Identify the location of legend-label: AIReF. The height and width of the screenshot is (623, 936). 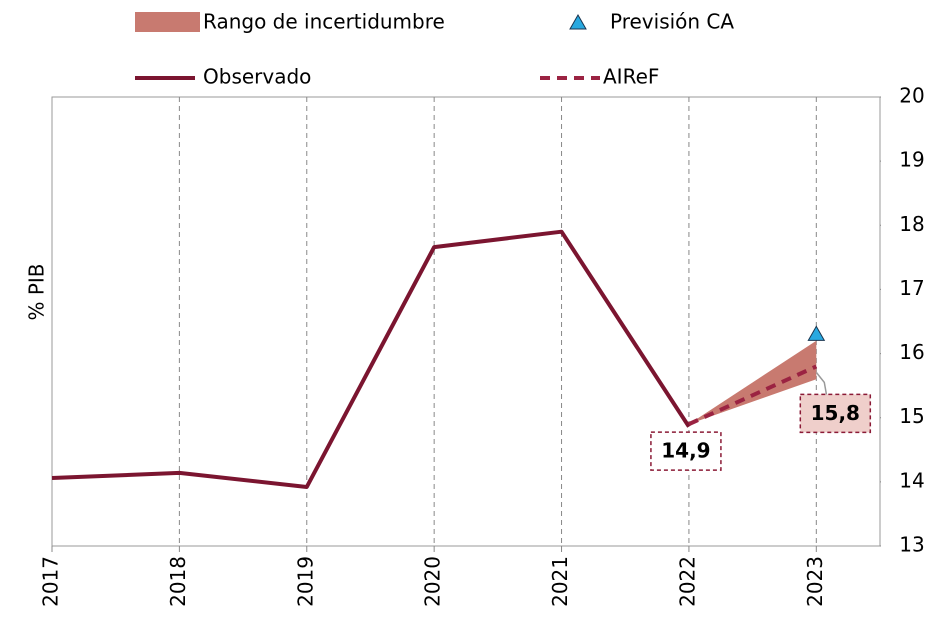
(631, 77).